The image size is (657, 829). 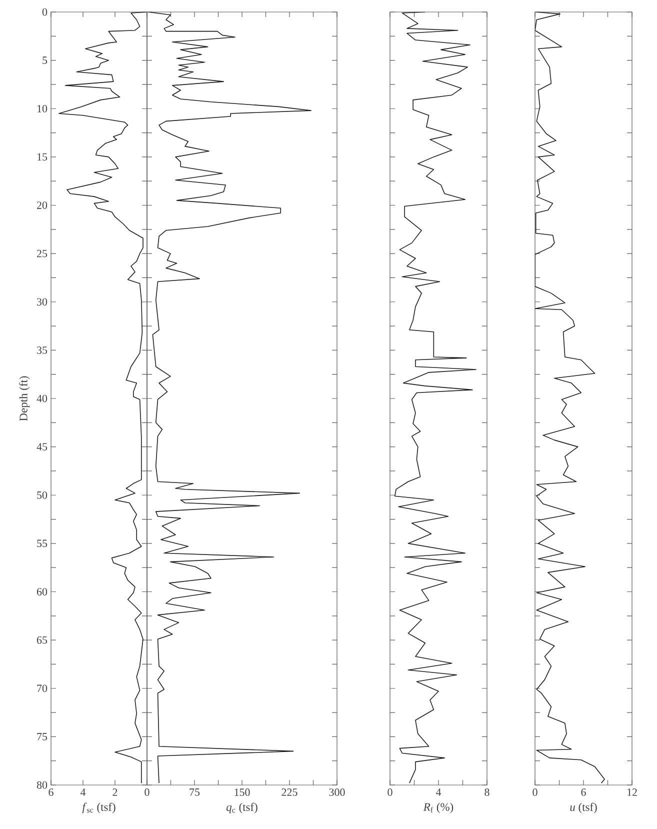 What do you see at coordinates (242, 808) in the screenshot?
I see `x-axis-title: q$_{c}$ (tsf)` at bounding box center [242, 808].